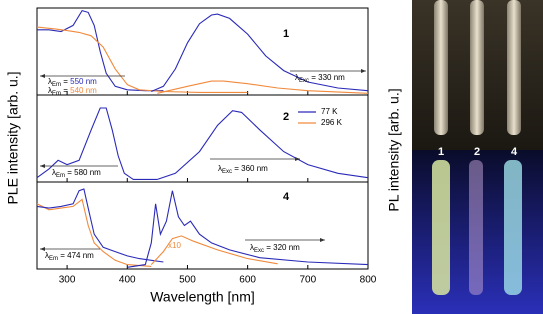 Image resolution: width=543 pixels, height=314 pixels. Describe the element at coordinates (282, 247) in the screenshot. I see `annotation-part: = 320 nm` at that location.